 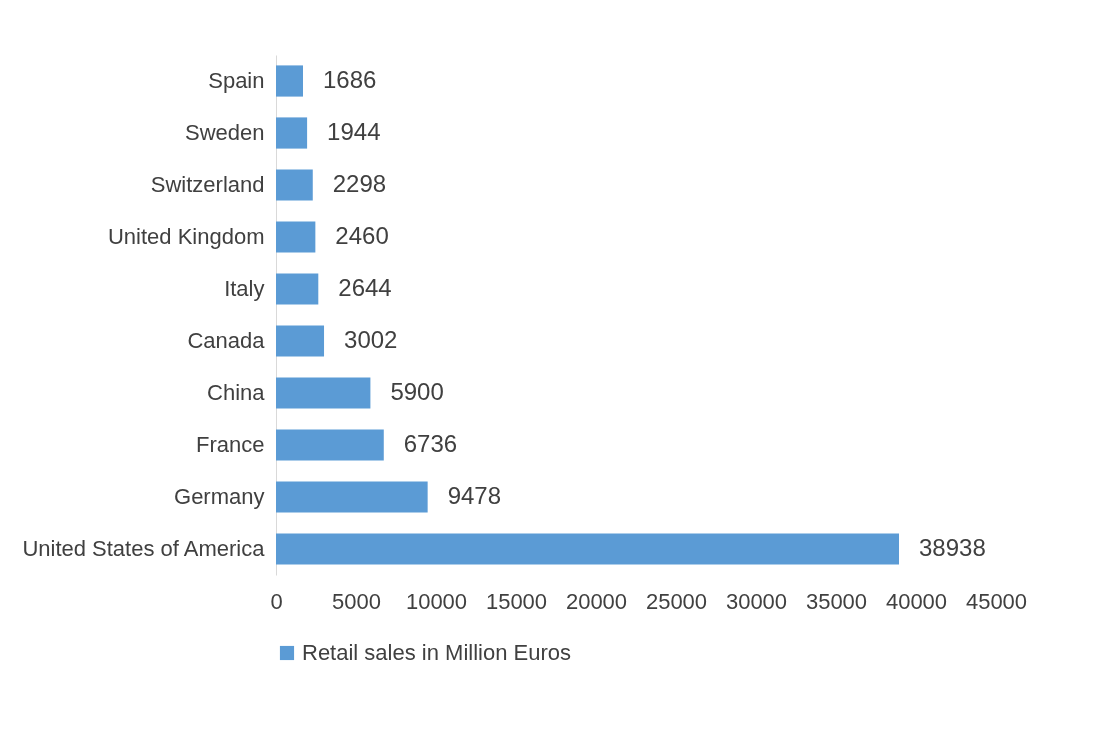 What do you see at coordinates (436, 652) in the screenshot?
I see `legend-label: Retail sales in Million Euros` at bounding box center [436, 652].